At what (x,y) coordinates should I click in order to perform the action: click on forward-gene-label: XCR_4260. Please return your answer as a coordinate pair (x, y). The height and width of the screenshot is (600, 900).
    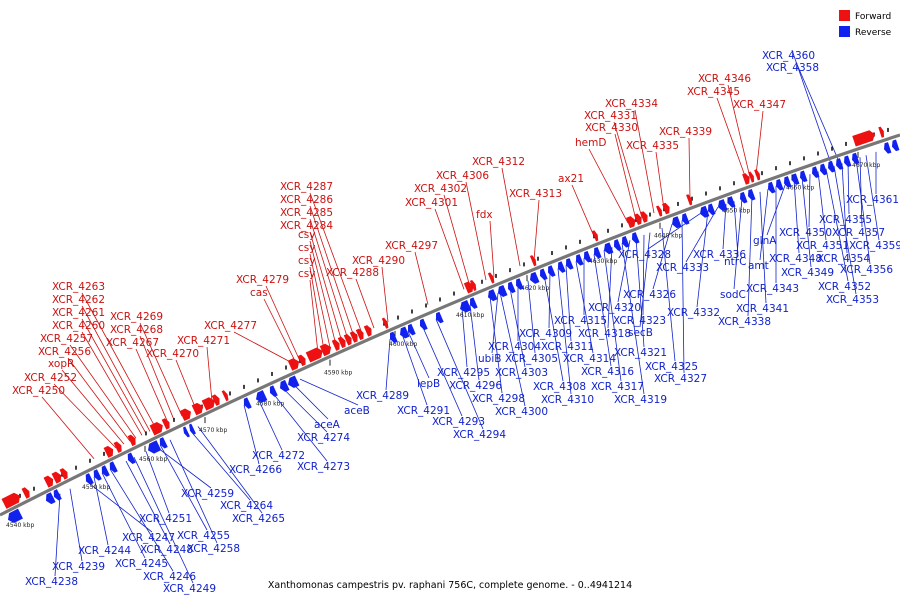
    Looking at the image, I should click on (78, 326).